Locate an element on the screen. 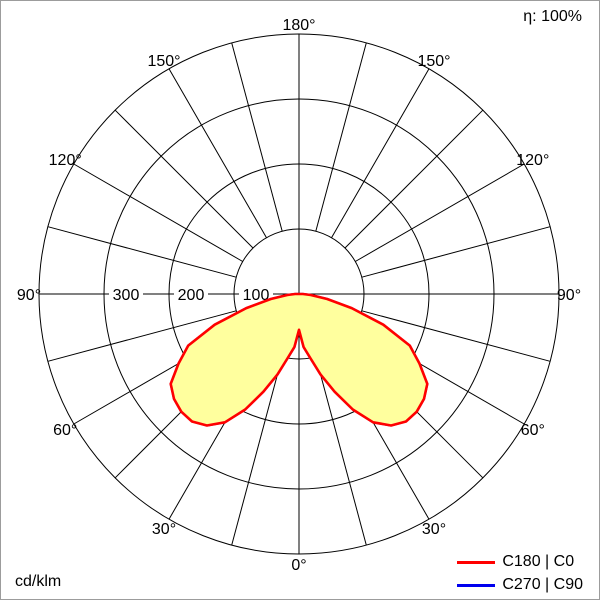 This screenshot has width=600, height=600. legend-item-c270-c90: C270 | C90 is located at coordinates (520, 585).